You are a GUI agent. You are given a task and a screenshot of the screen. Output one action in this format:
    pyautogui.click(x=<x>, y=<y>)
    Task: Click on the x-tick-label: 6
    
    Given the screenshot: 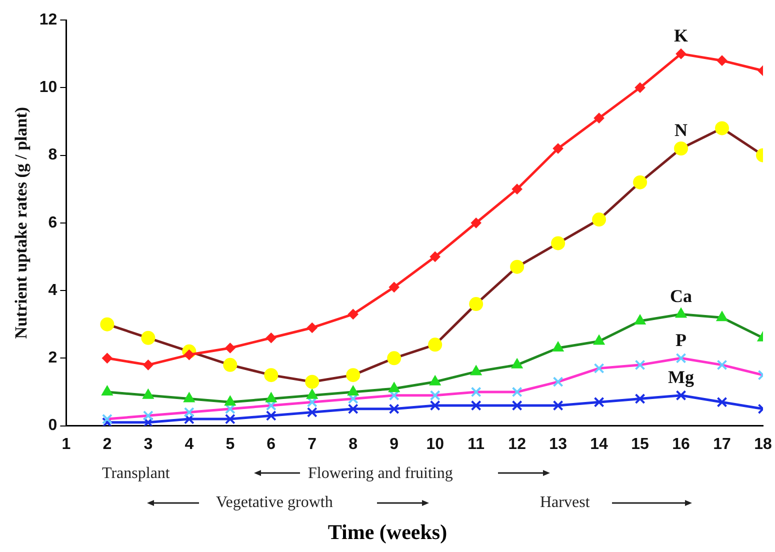 What is the action you would take?
    pyautogui.click(x=271, y=444)
    